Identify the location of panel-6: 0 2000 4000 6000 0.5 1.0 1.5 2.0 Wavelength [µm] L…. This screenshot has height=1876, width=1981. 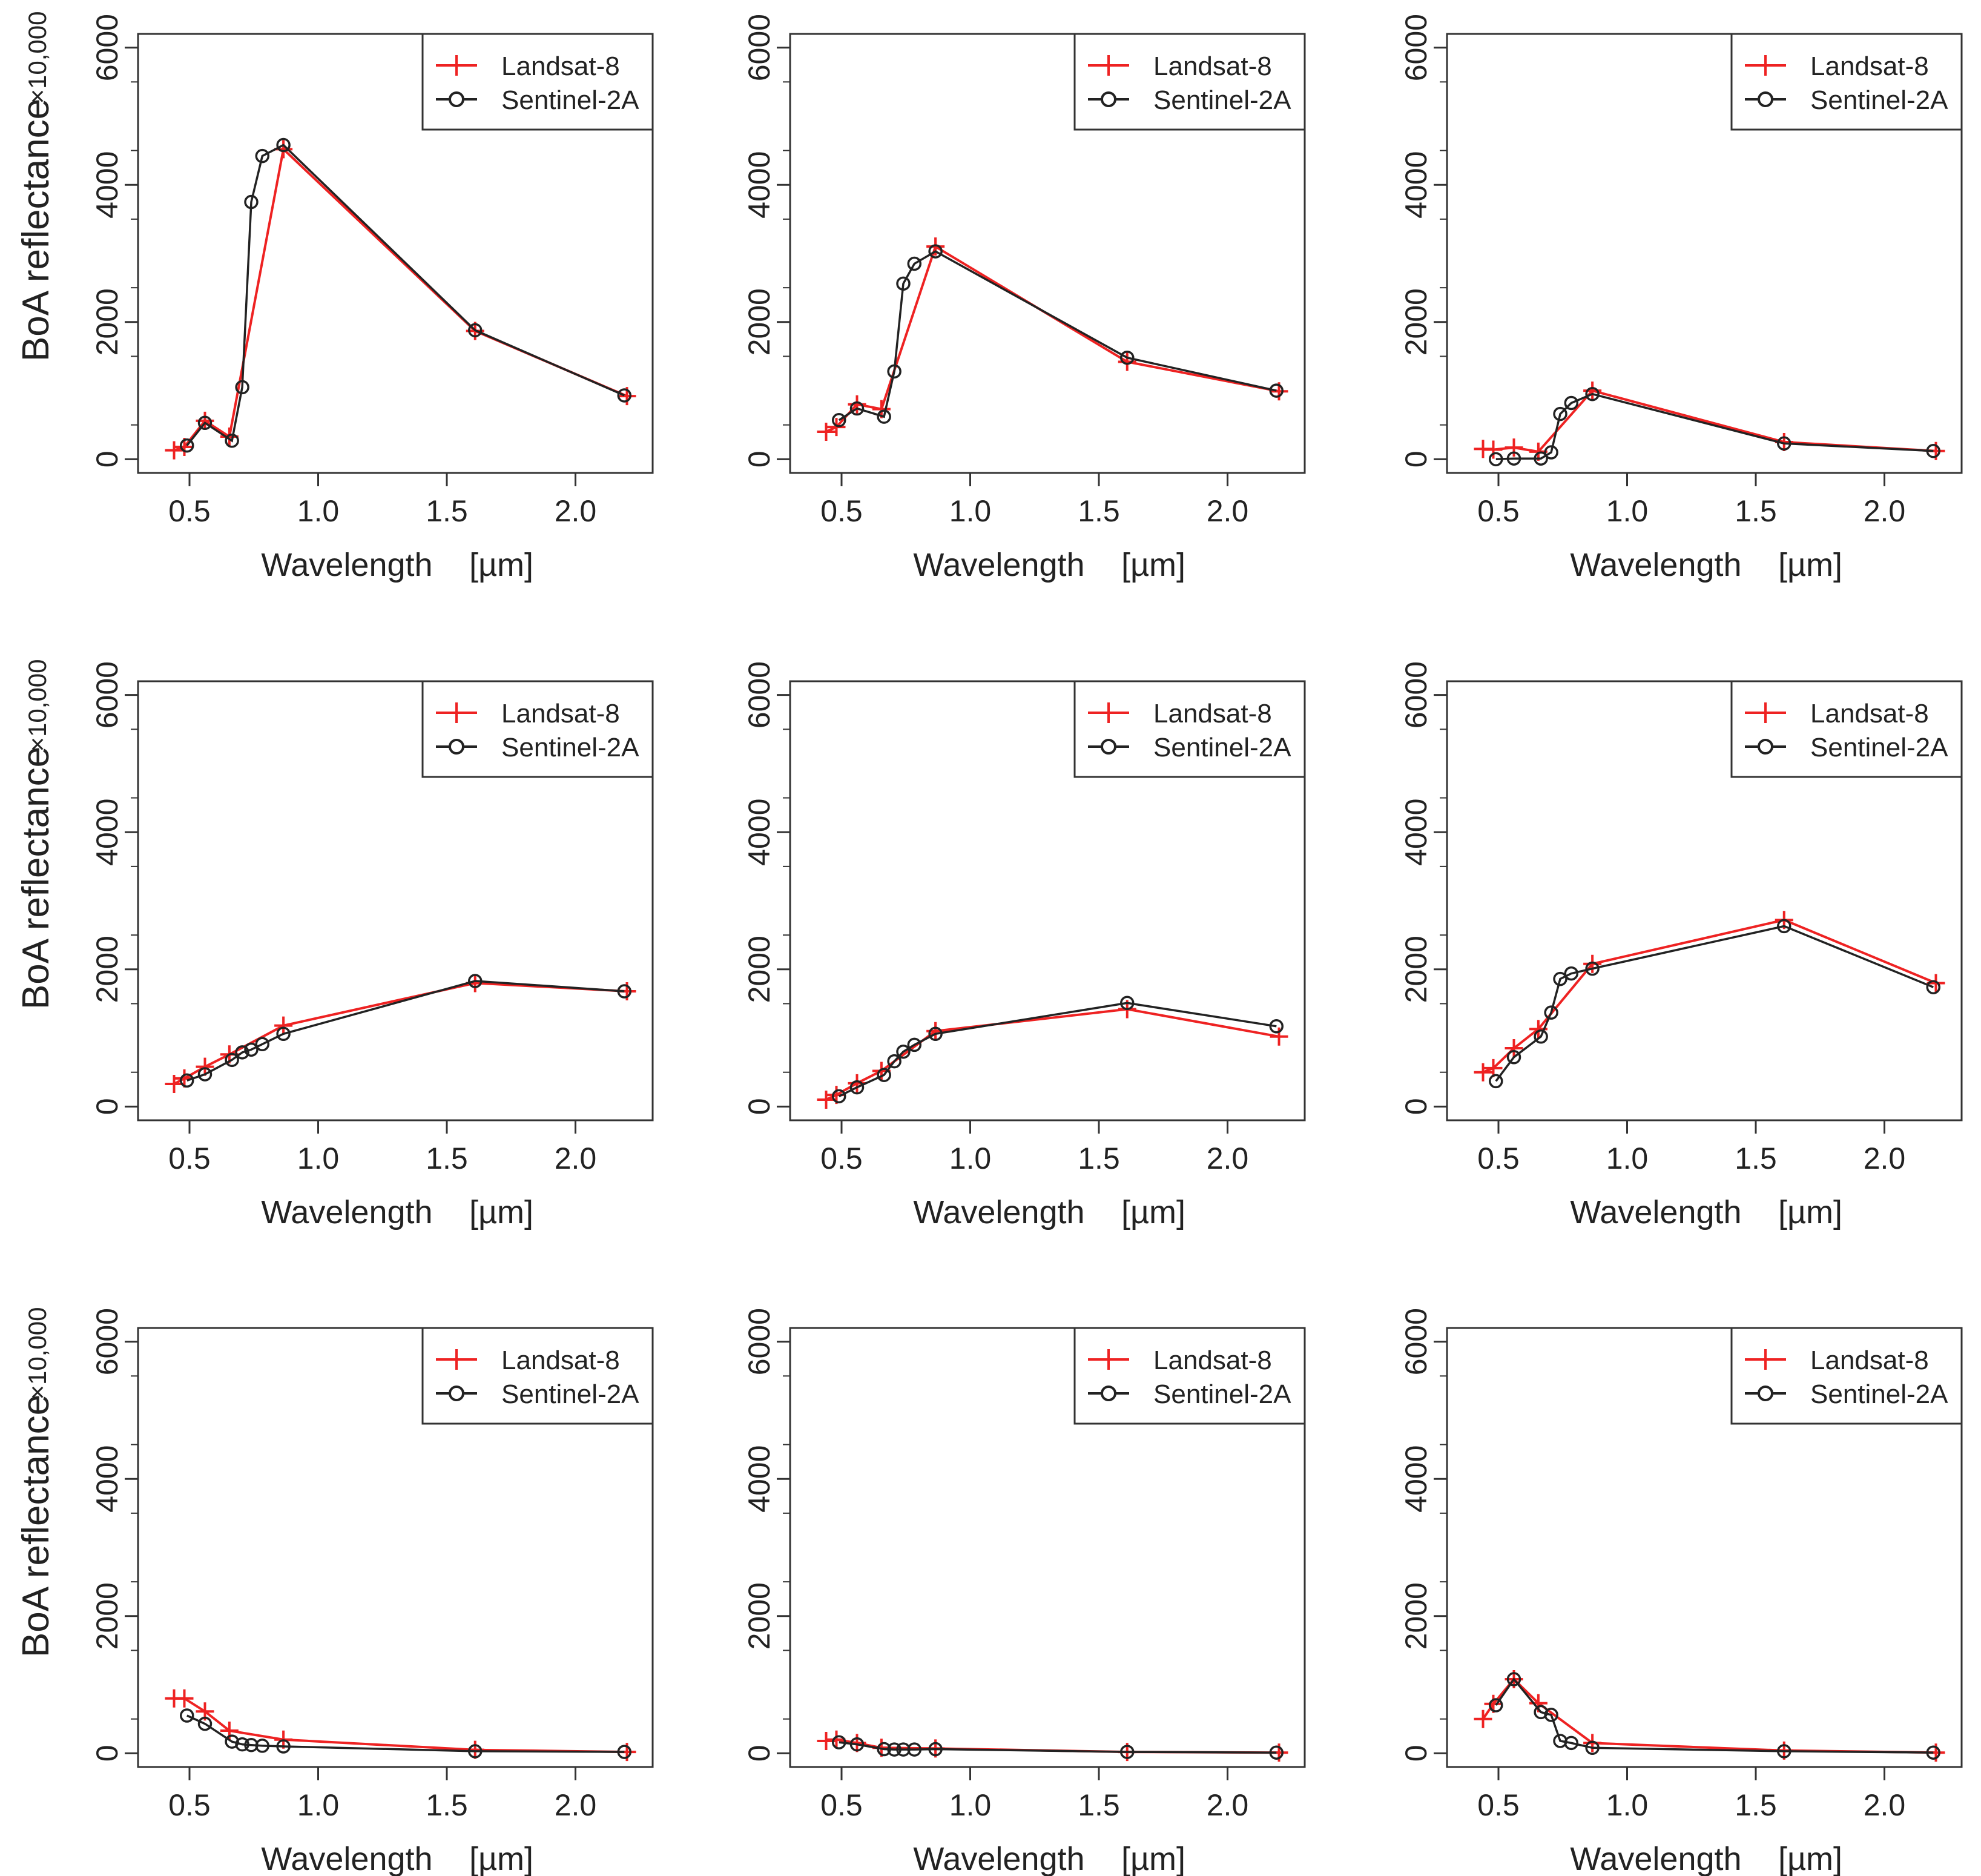
(1681, 945).